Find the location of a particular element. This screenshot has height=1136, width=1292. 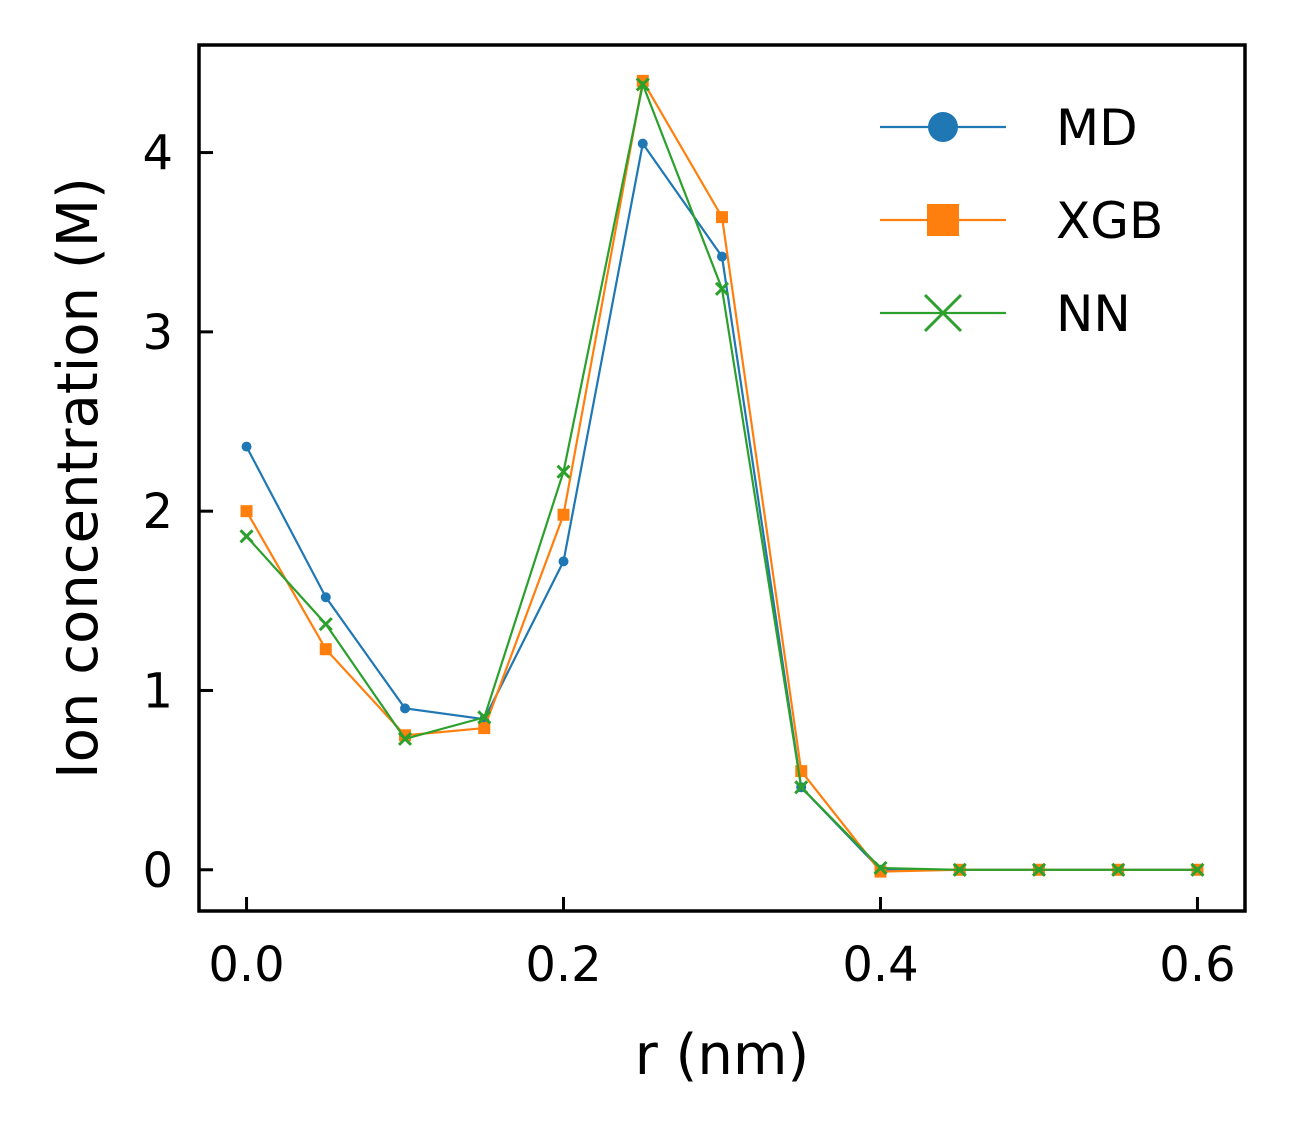

y-tick-label: 2 is located at coordinates (157, 512).